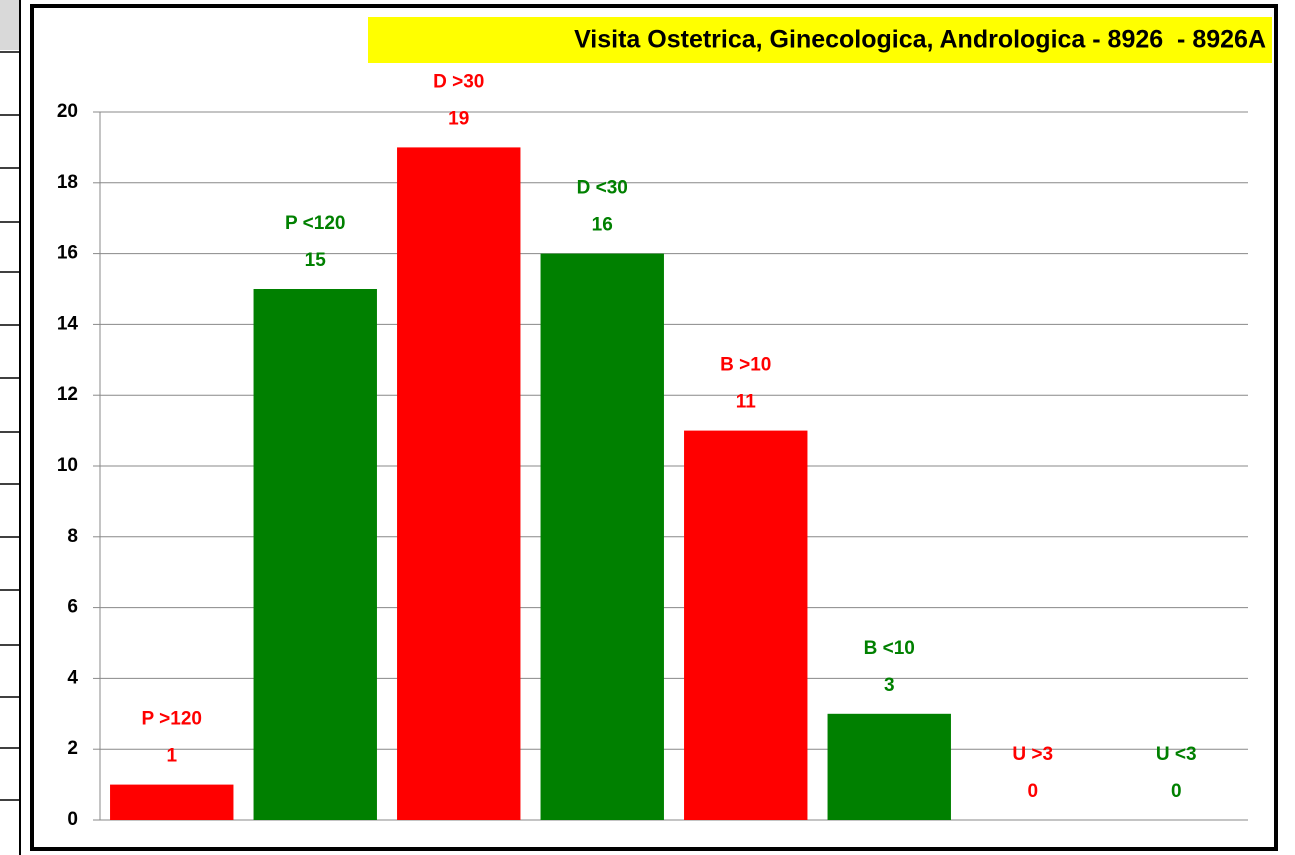 The image size is (1295, 855). What do you see at coordinates (67, 111) in the screenshot?
I see `y-tick-label: 20` at bounding box center [67, 111].